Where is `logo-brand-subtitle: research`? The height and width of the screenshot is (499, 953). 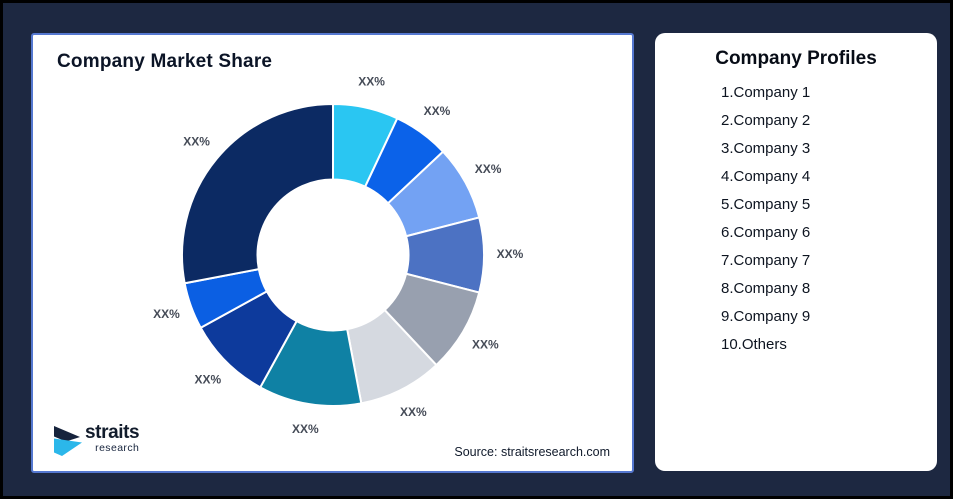 logo-brand-subtitle: research is located at coordinates (117, 448).